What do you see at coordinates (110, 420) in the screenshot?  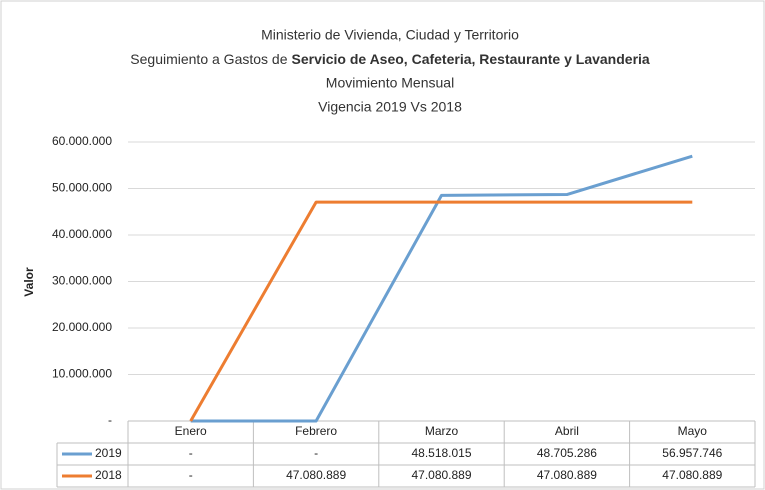 I see `y-tick-label: -` at bounding box center [110, 420].